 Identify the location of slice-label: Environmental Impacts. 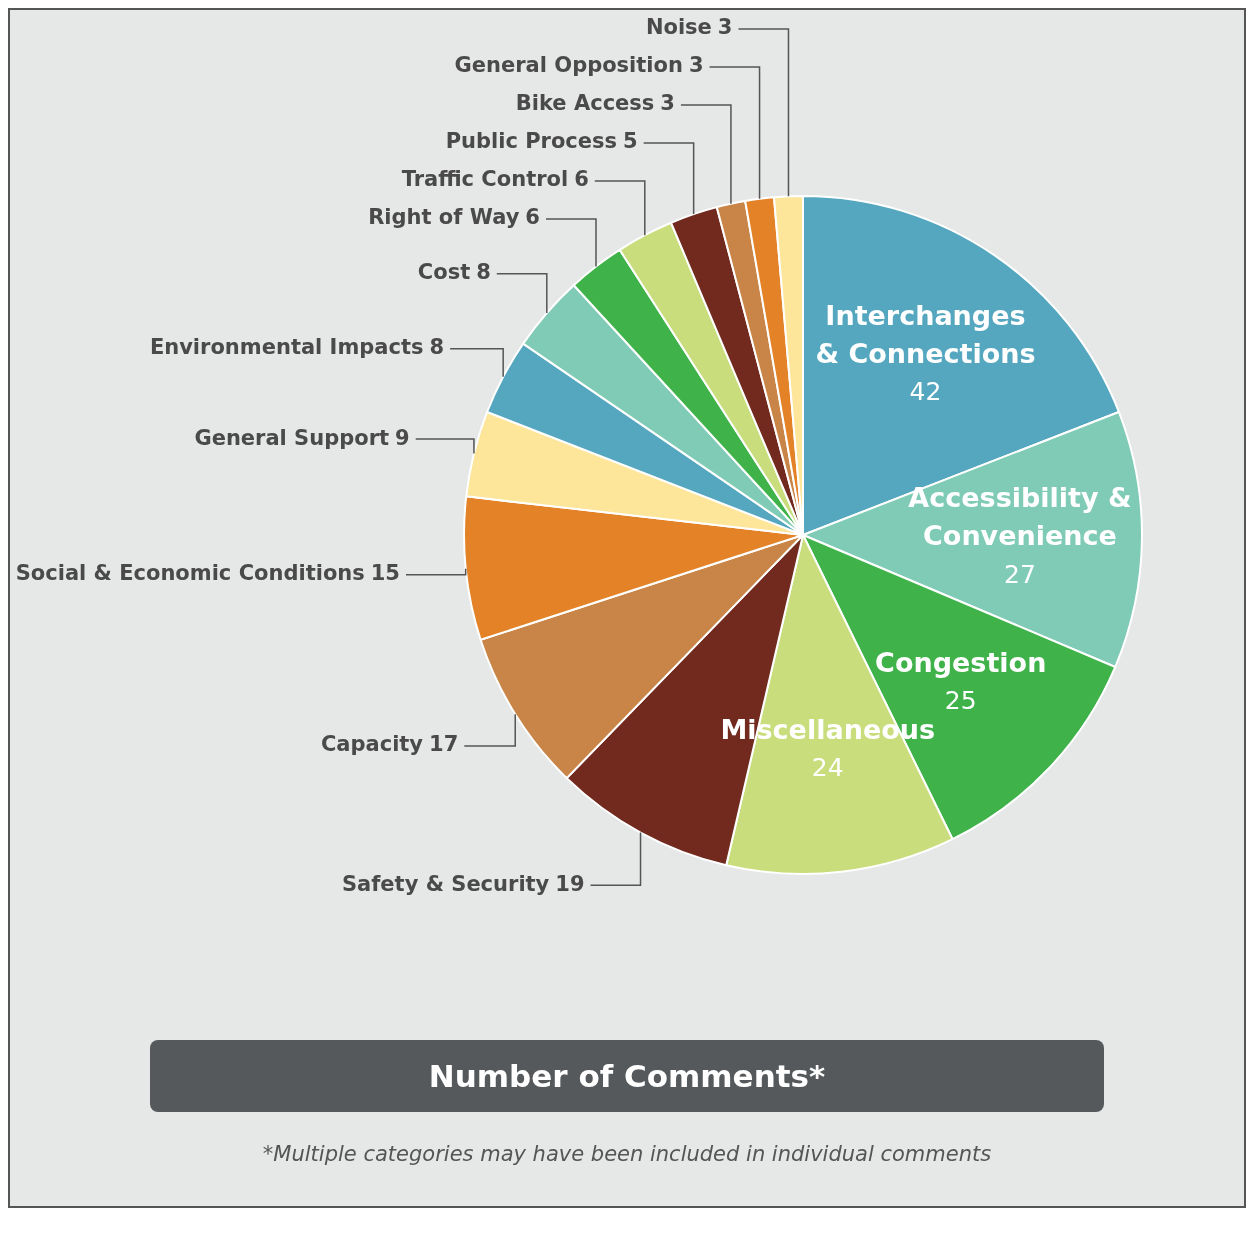
(286, 347).